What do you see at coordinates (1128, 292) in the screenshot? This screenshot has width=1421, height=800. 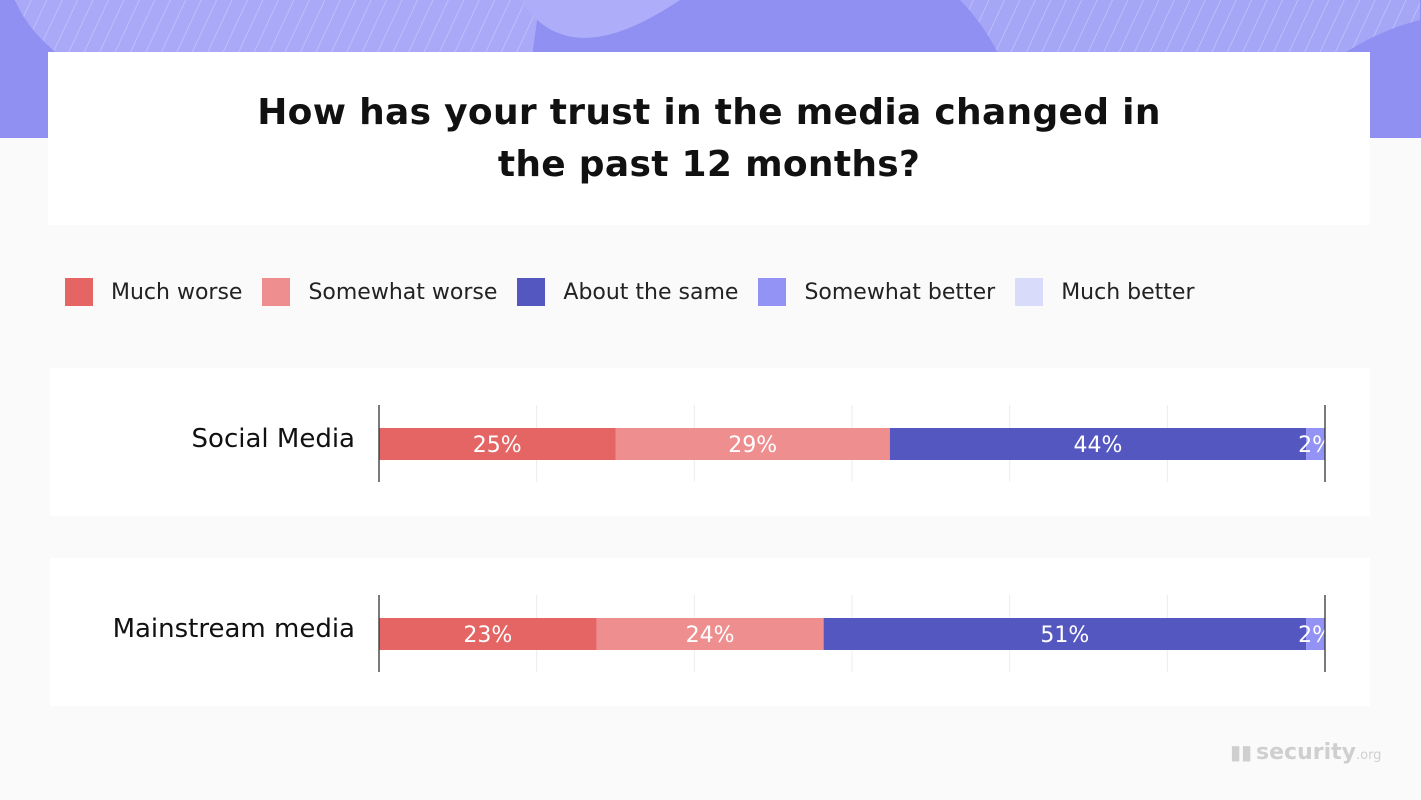 I see `legend-label: Much better` at bounding box center [1128, 292].